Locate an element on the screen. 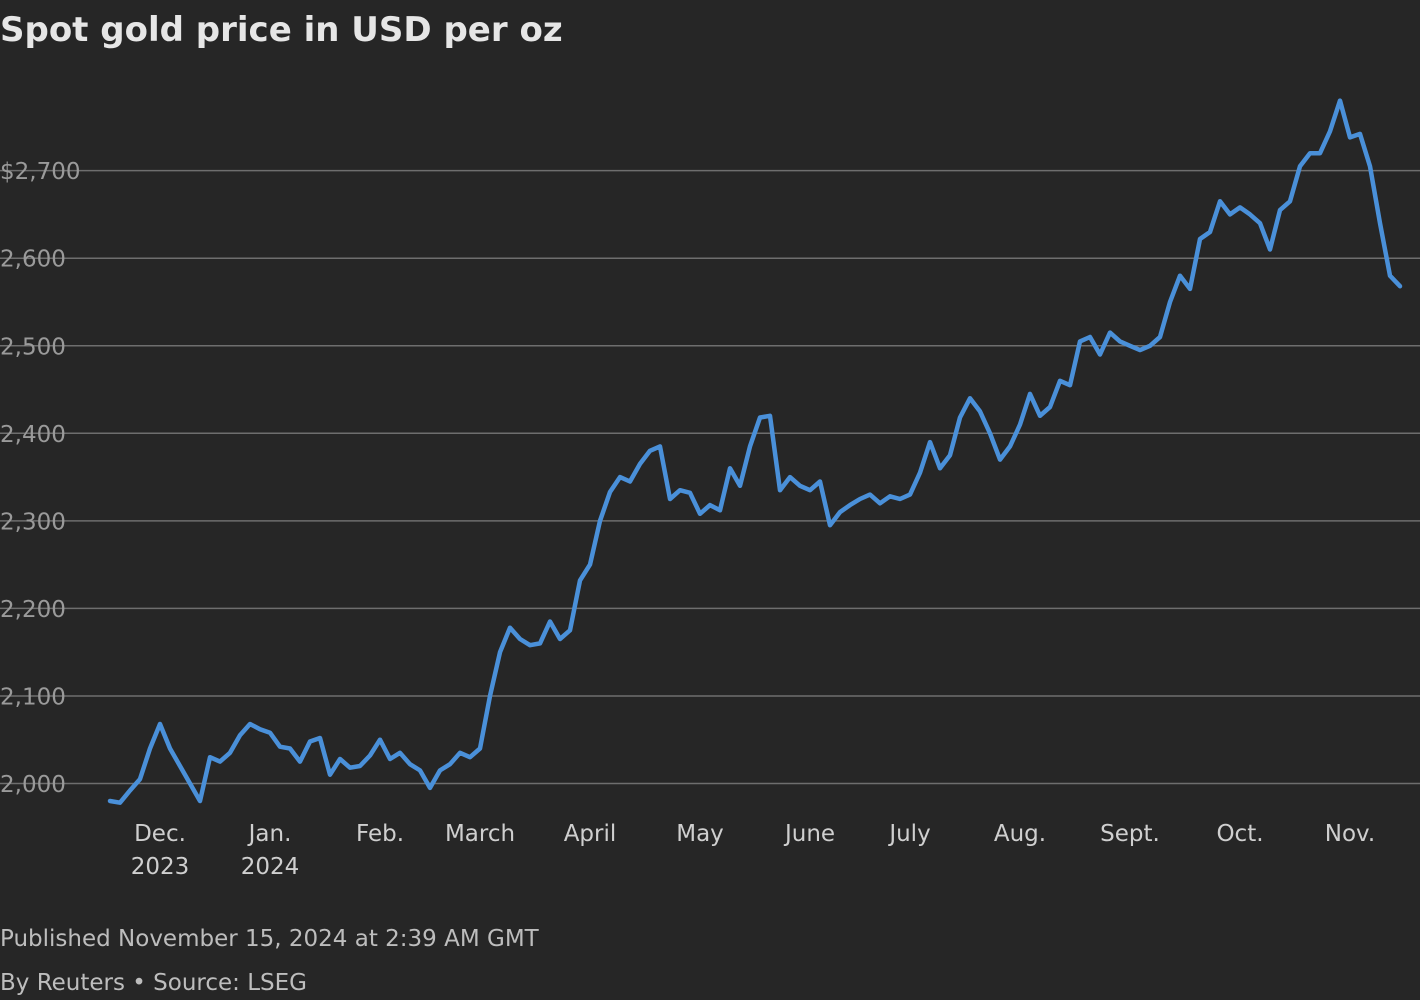  x-tick-label: May is located at coordinates (700, 834).